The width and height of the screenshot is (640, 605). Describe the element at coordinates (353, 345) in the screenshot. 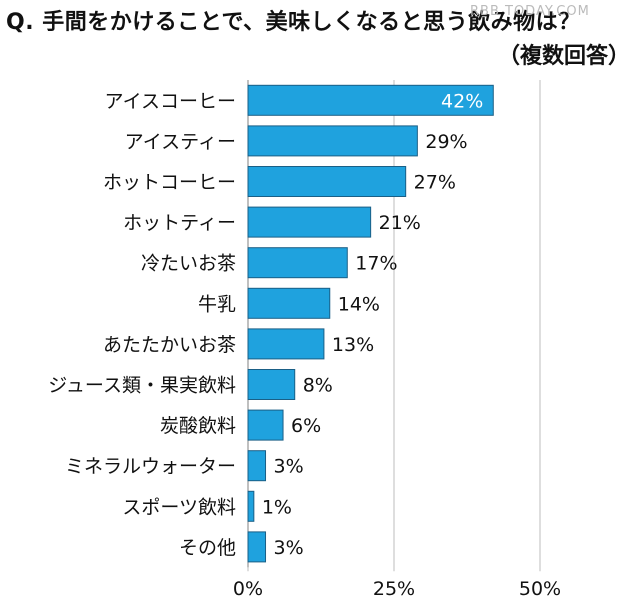

I see `data-label: 13%` at that location.